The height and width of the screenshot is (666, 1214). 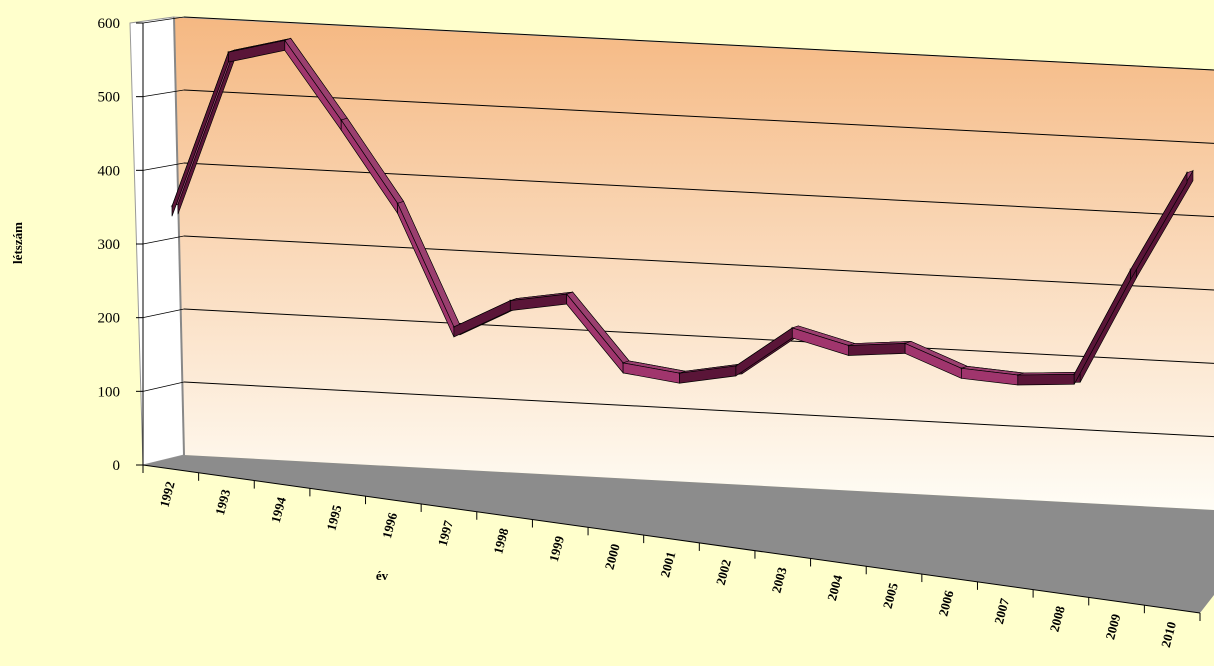 I want to click on y-tick-label: 500, so click(x=109, y=98).